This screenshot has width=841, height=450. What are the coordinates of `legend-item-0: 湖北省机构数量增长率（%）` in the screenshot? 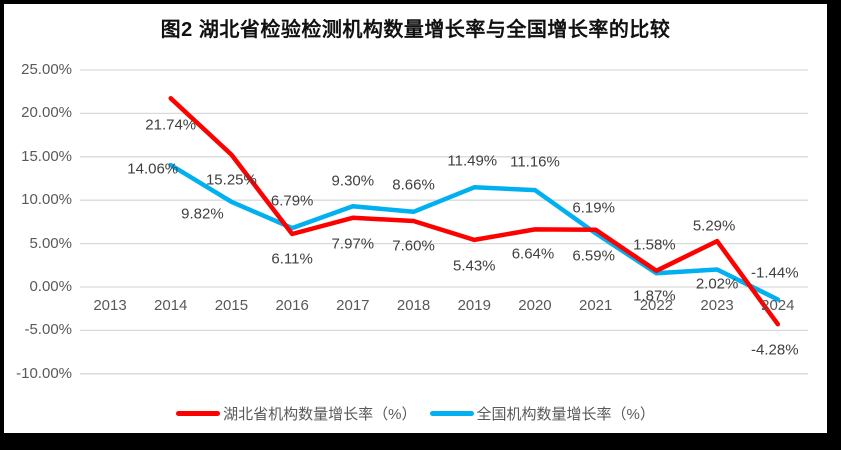 It's located at (296, 413).